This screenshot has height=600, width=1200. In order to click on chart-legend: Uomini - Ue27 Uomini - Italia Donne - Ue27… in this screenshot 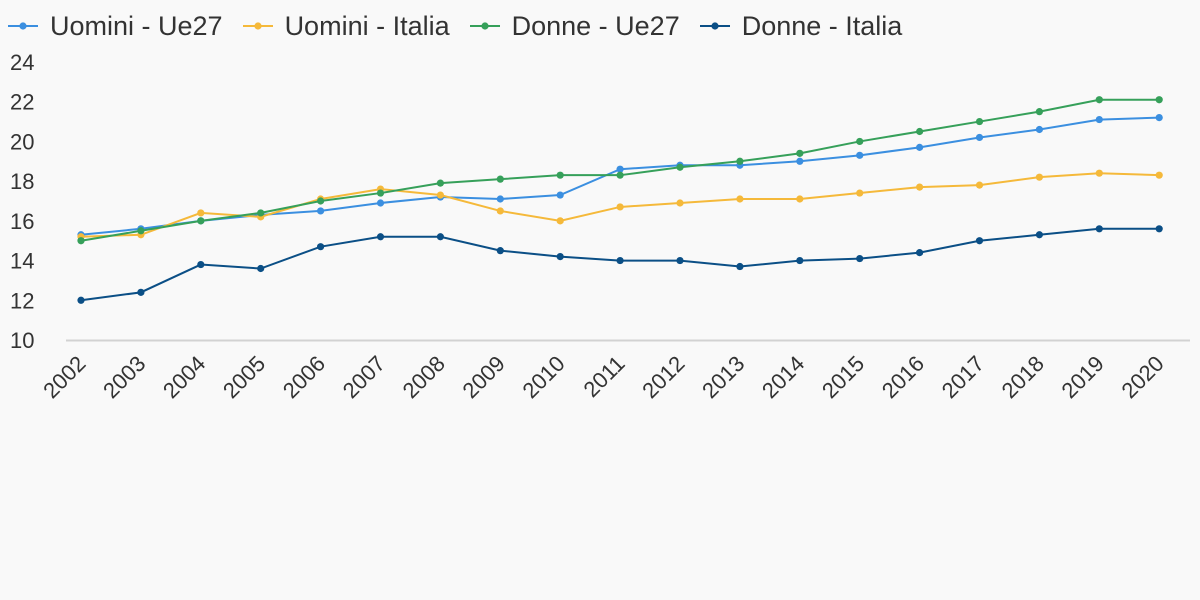, I will do `click(455, 26)`.